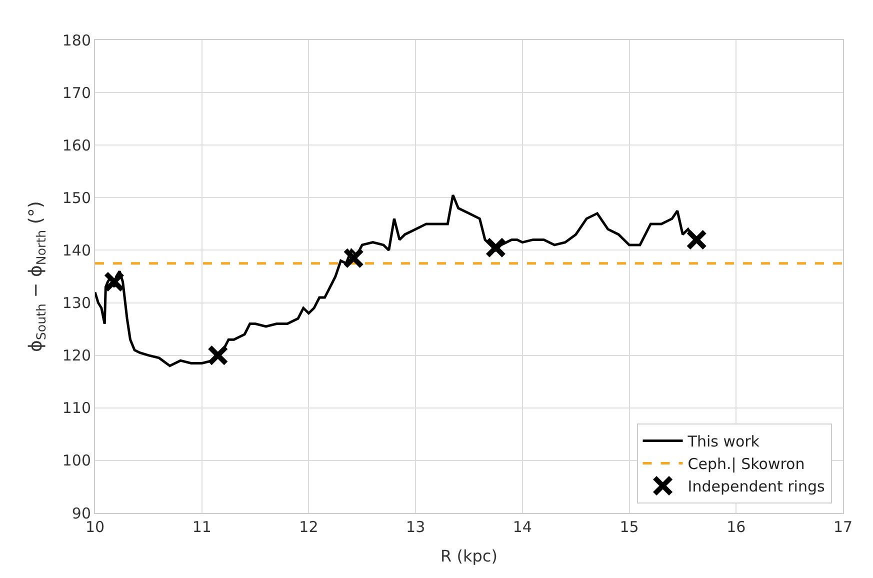 Image resolution: width=873 pixels, height=578 pixels. I want to click on y-tick-label: 100, so click(76, 461).